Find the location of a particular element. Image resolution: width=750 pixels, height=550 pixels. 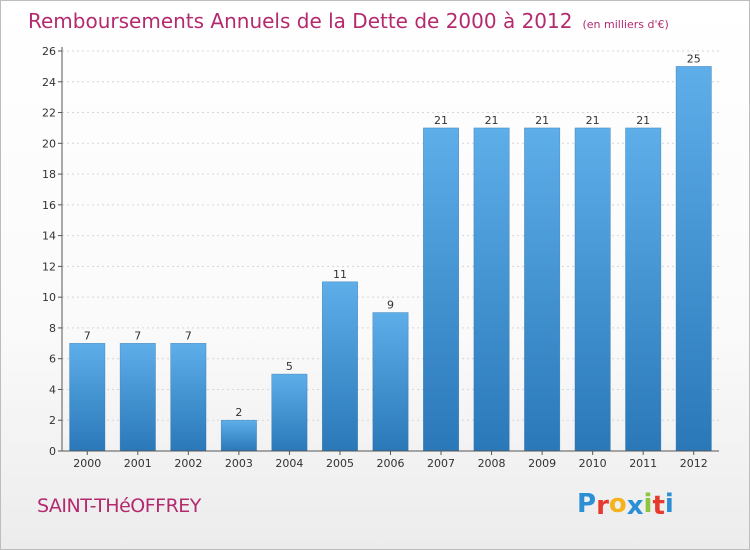

y-tick-label: 4 is located at coordinates (52, 389).